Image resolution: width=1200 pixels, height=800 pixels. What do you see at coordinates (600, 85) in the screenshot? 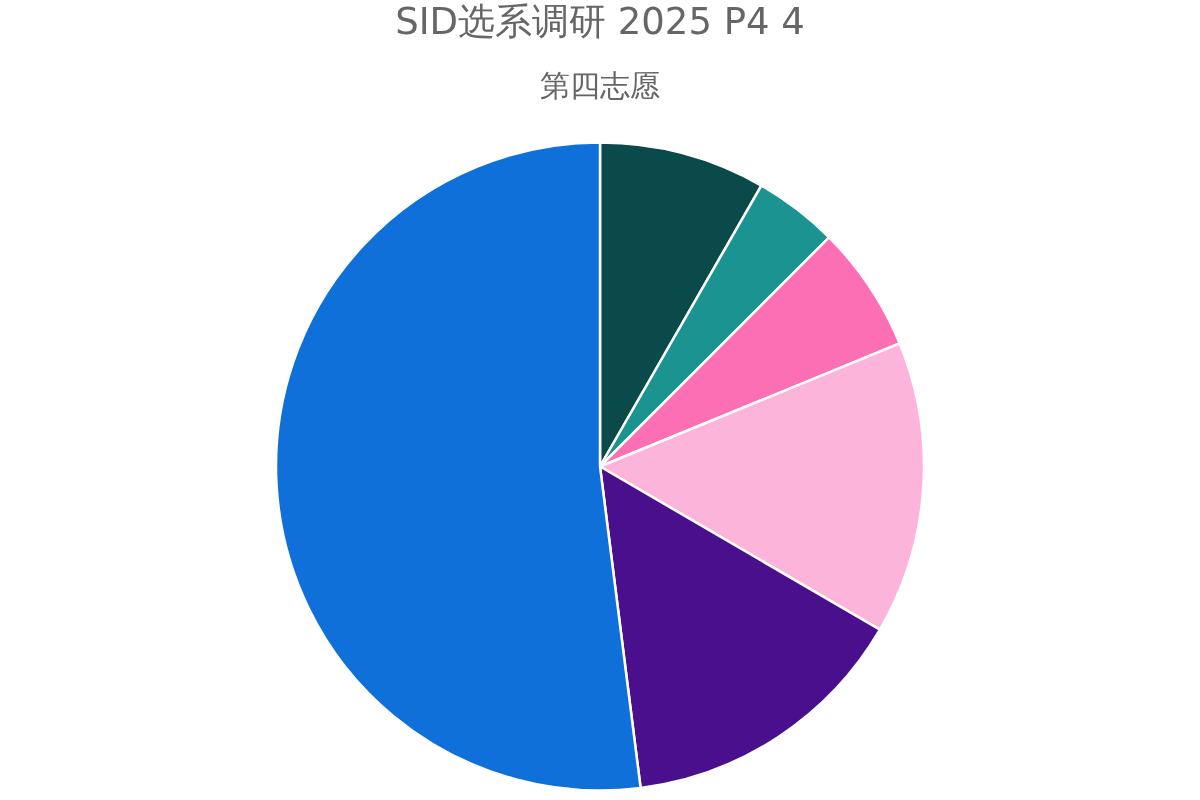
I see `chart-subtitle: 第四志愿` at bounding box center [600, 85].